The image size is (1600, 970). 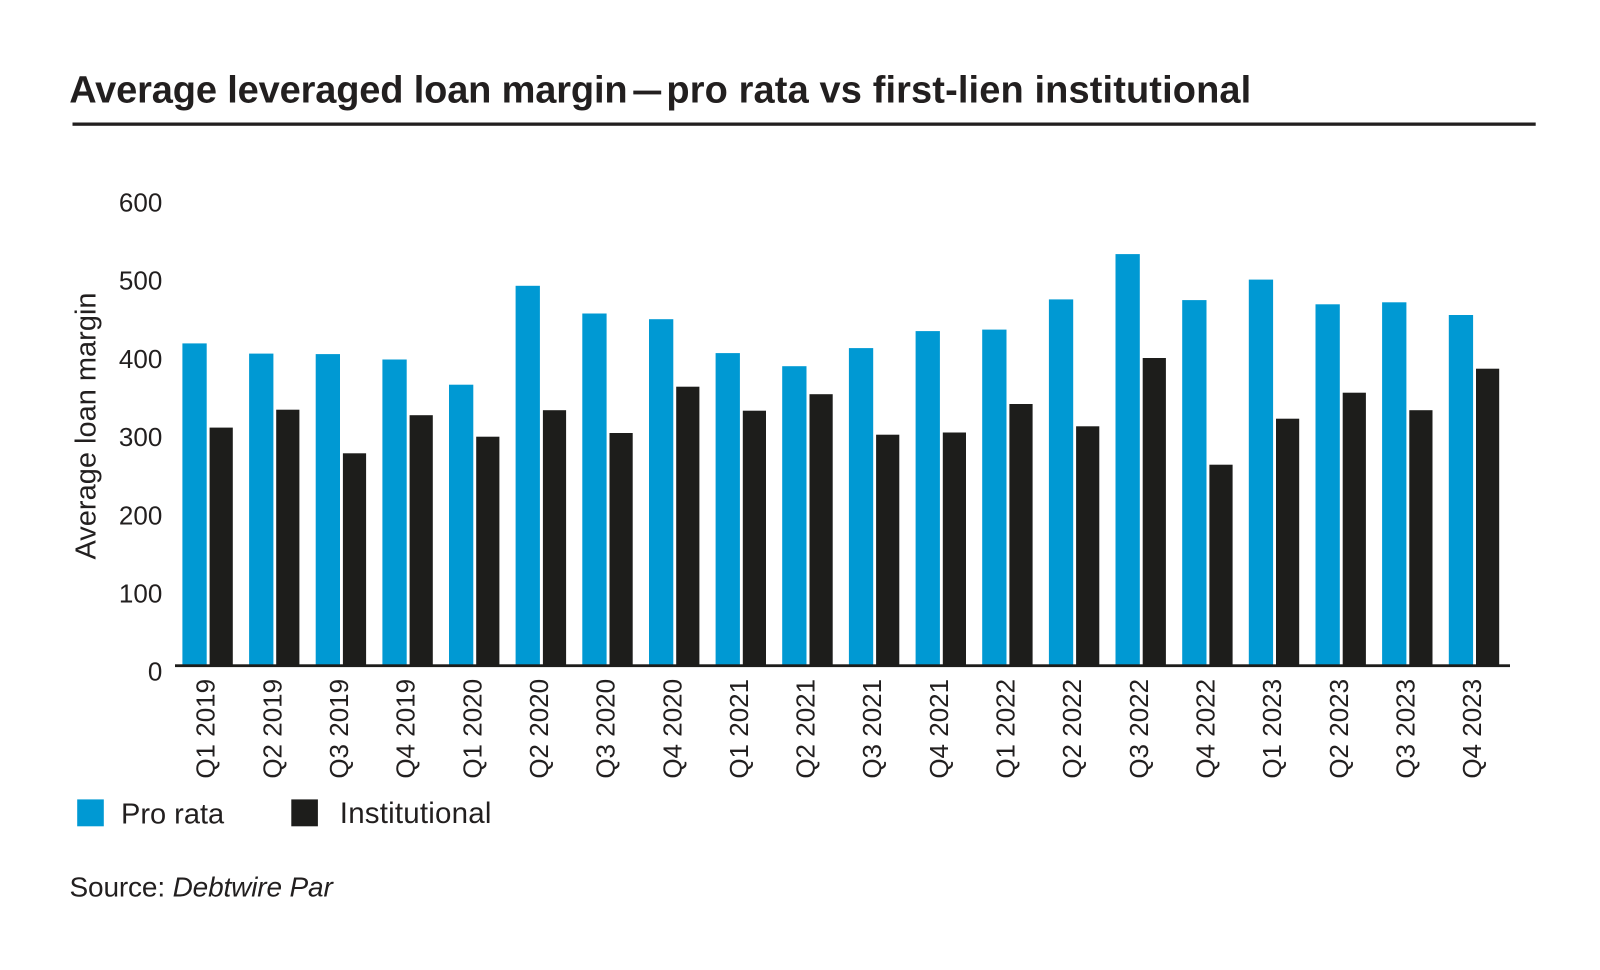 What do you see at coordinates (348, 91) in the screenshot?
I see `svg-text: Average leveraged loan margin` at bounding box center [348, 91].